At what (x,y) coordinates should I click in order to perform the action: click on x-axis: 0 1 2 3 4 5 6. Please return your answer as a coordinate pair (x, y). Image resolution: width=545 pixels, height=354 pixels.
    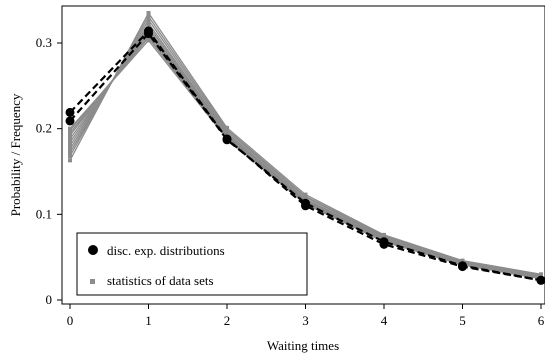
    Looking at the image, I should click on (306, 316).